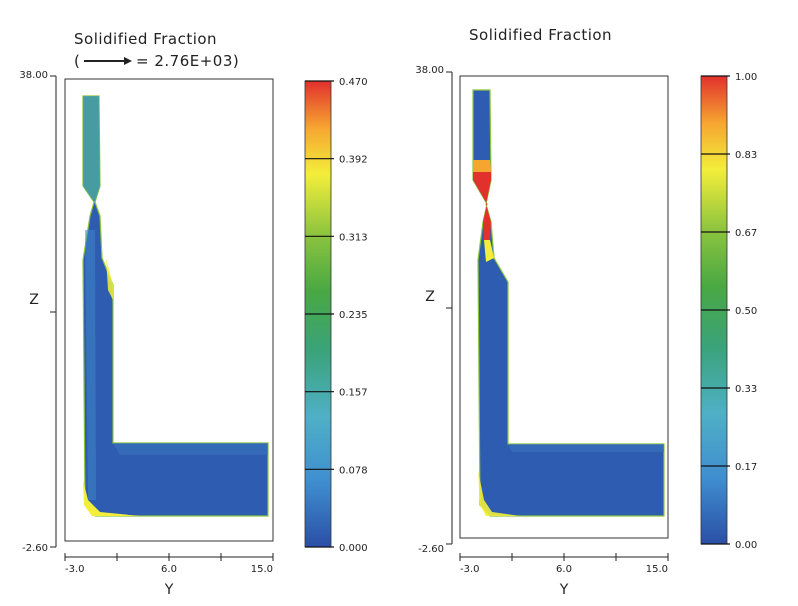 This screenshot has height=606, width=798. I want to click on right-y-tick-label-top: 38.00, so click(429, 70).